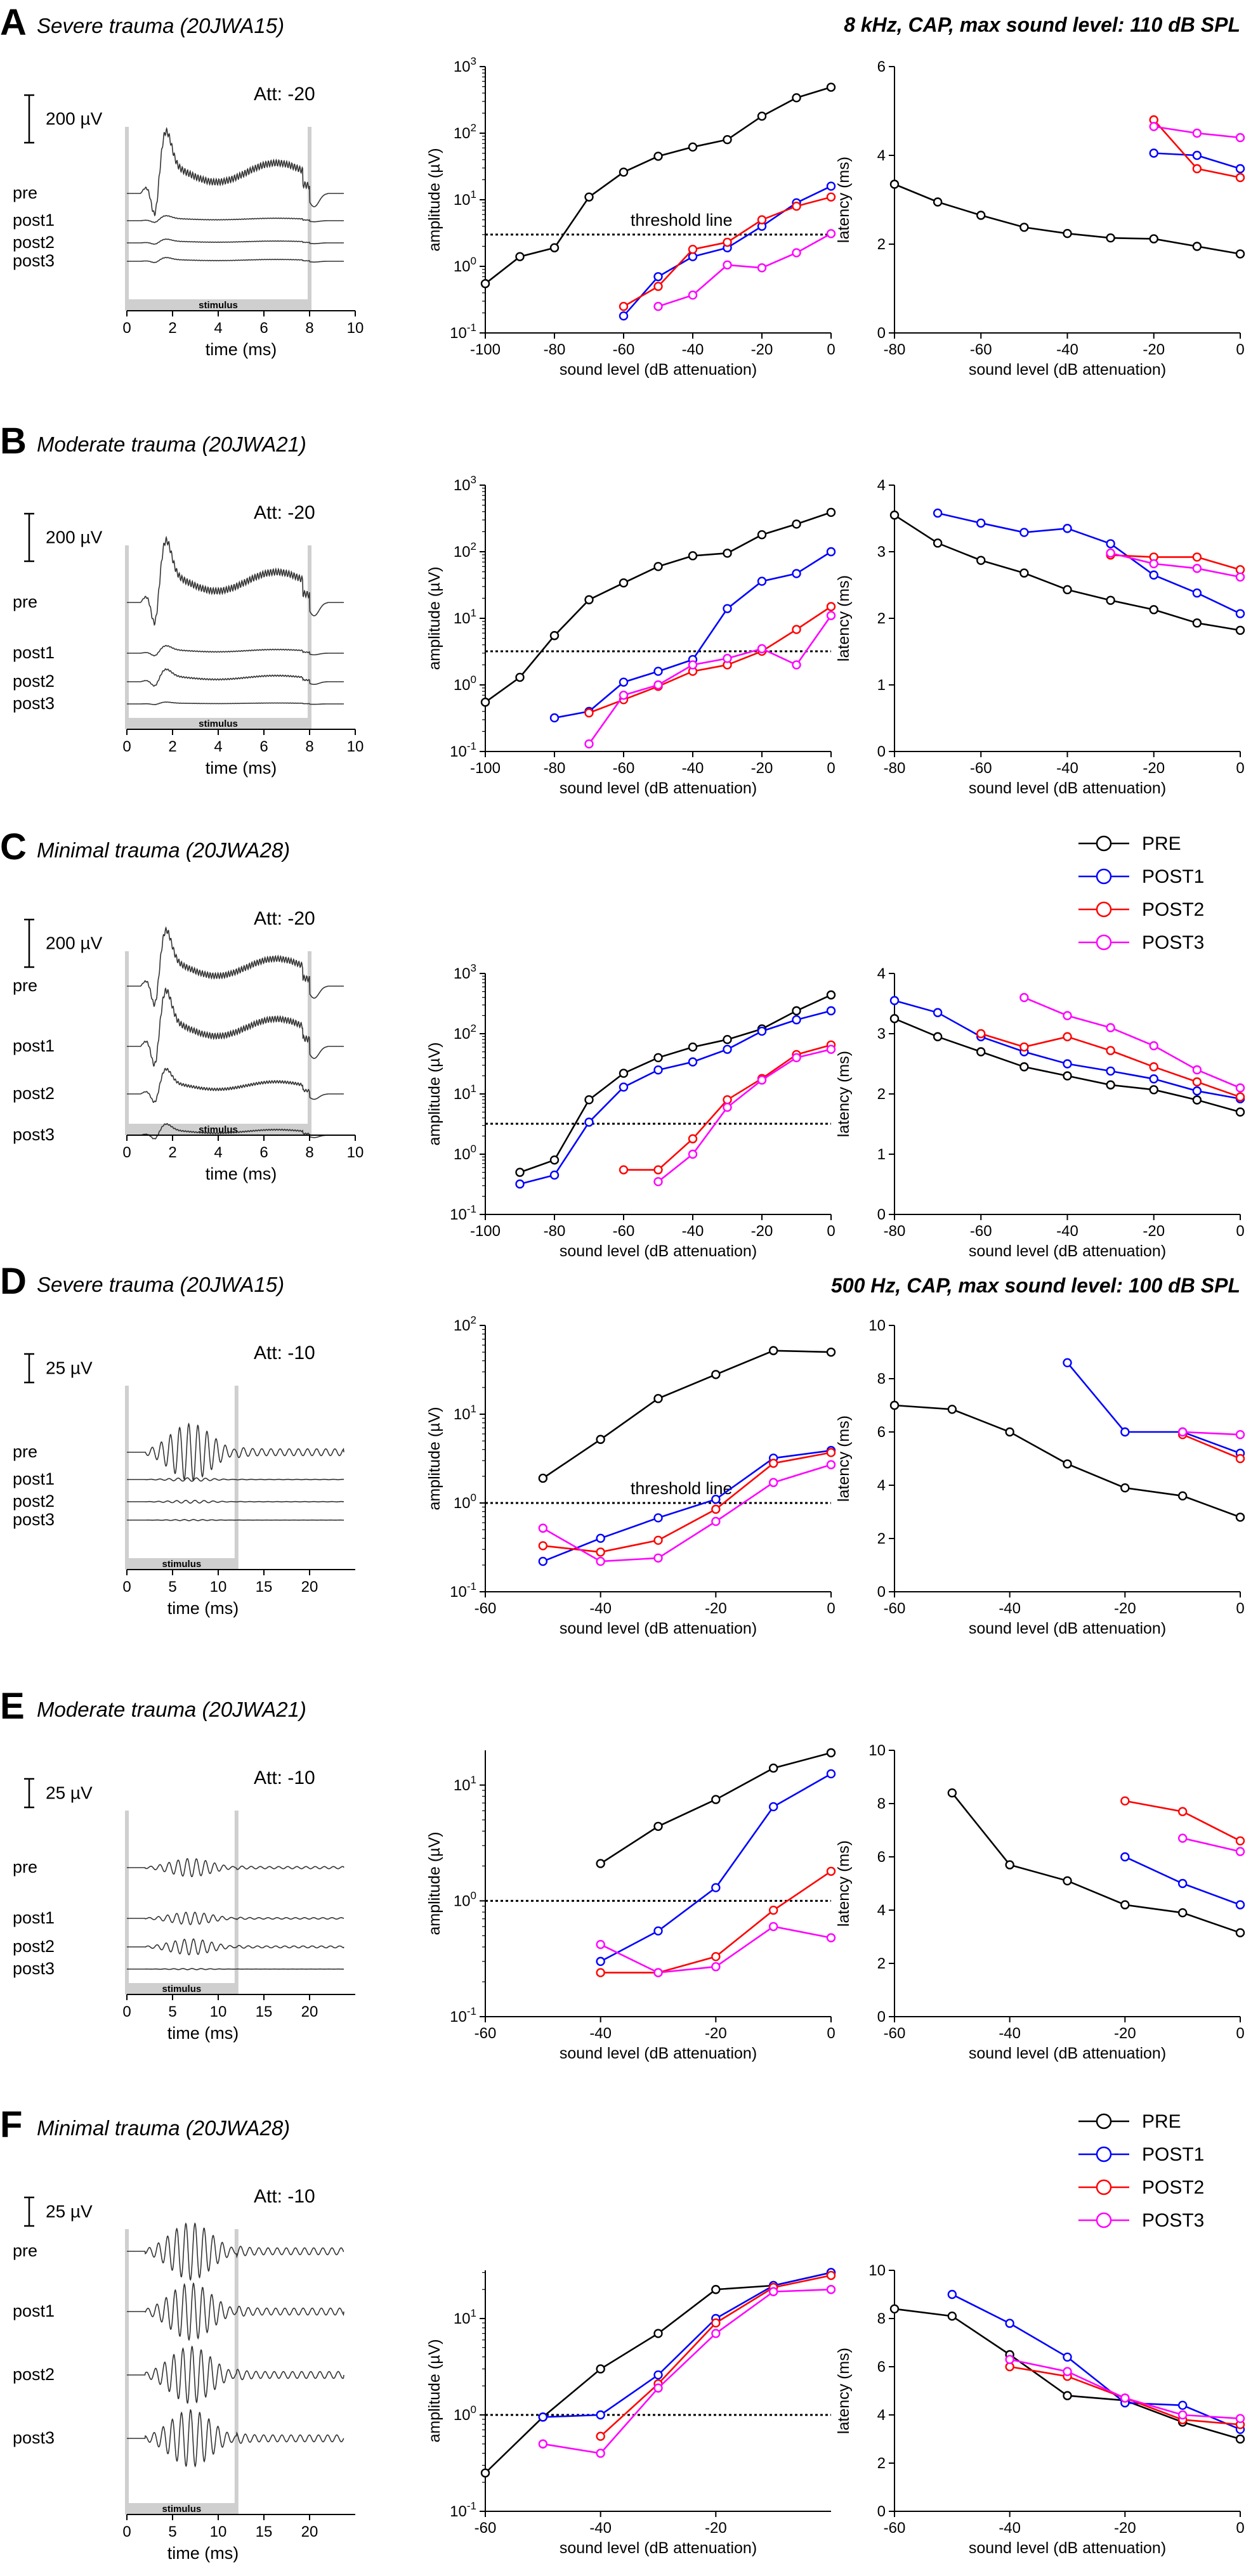  What do you see at coordinates (881, 1034) in the screenshot?
I see `y-tick-label: 3` at bounding box center [881, 1034].